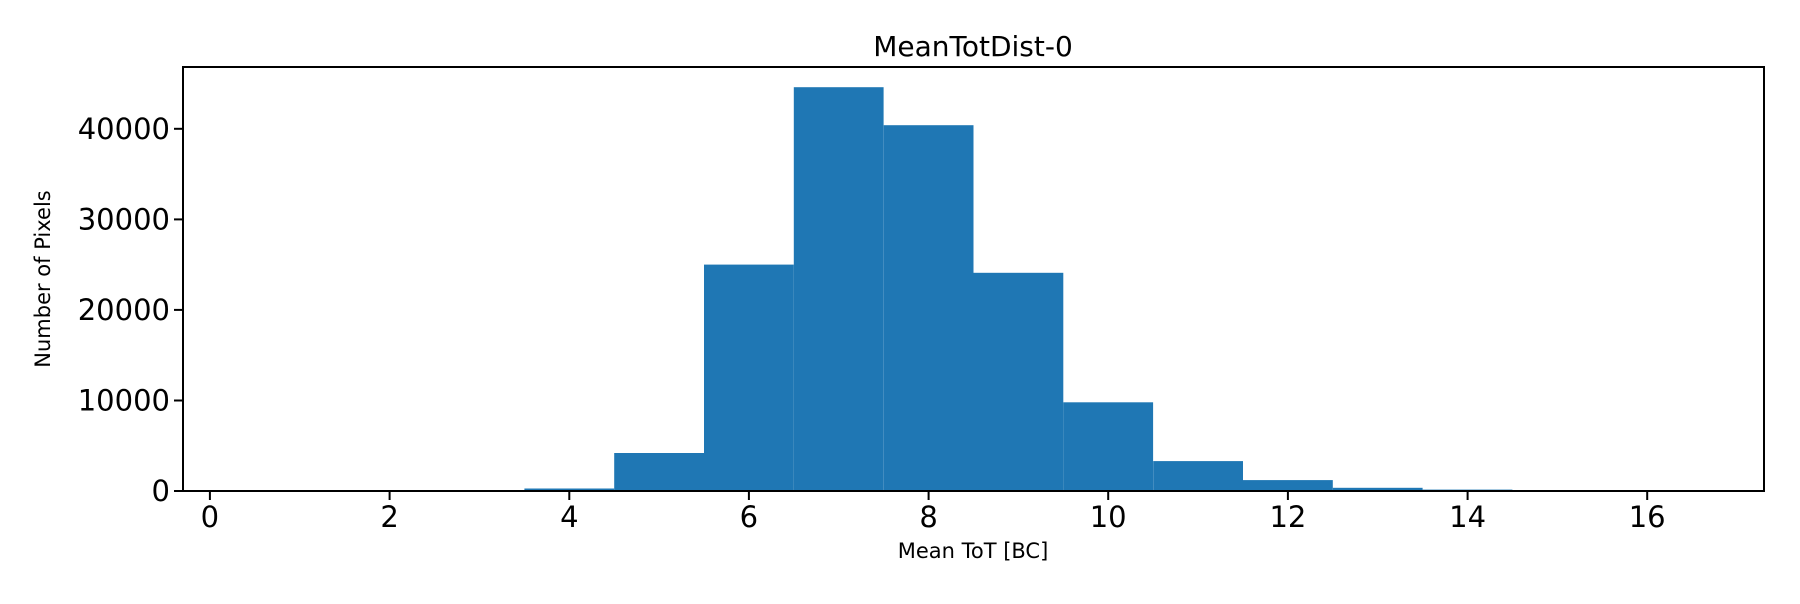  I want to click on y-tick-label: 30000, so click(124, 219).